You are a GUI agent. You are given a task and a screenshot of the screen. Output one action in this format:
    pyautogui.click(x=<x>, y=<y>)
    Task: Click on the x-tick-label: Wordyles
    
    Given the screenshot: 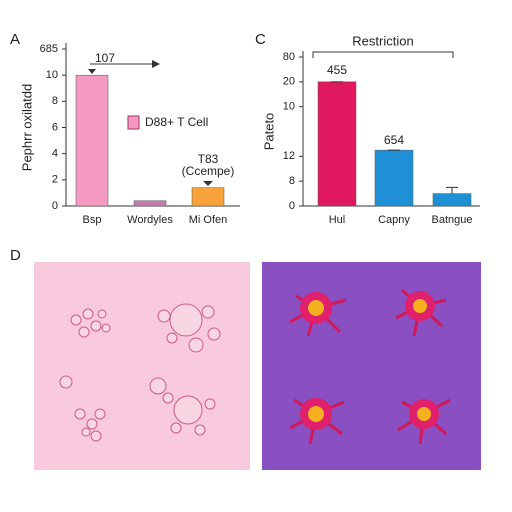 What is the action you would take?
    pyautogui.click(x=150, y=220)
    